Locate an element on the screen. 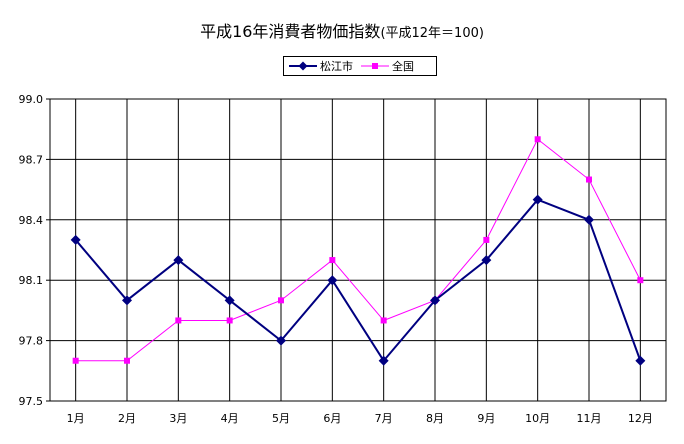 This screenshot has height=444, width=684. legend-item-matsue: 松江市 is located at coordinates (321, 66).